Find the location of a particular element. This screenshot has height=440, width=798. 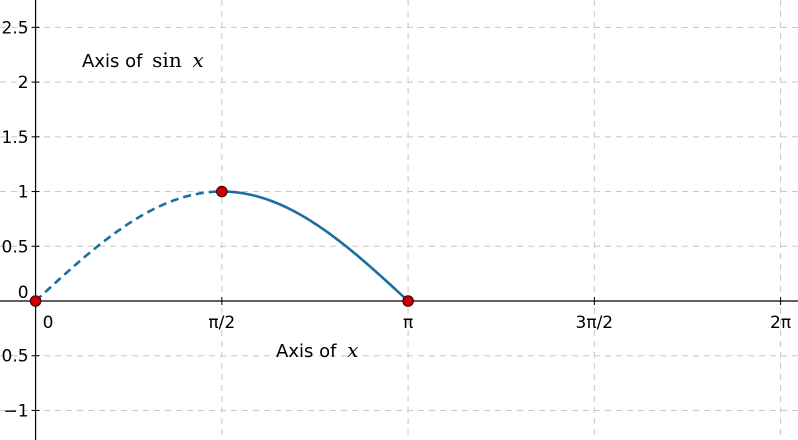

y-tick-label-0: −1 is located at coordinates (16, 411).